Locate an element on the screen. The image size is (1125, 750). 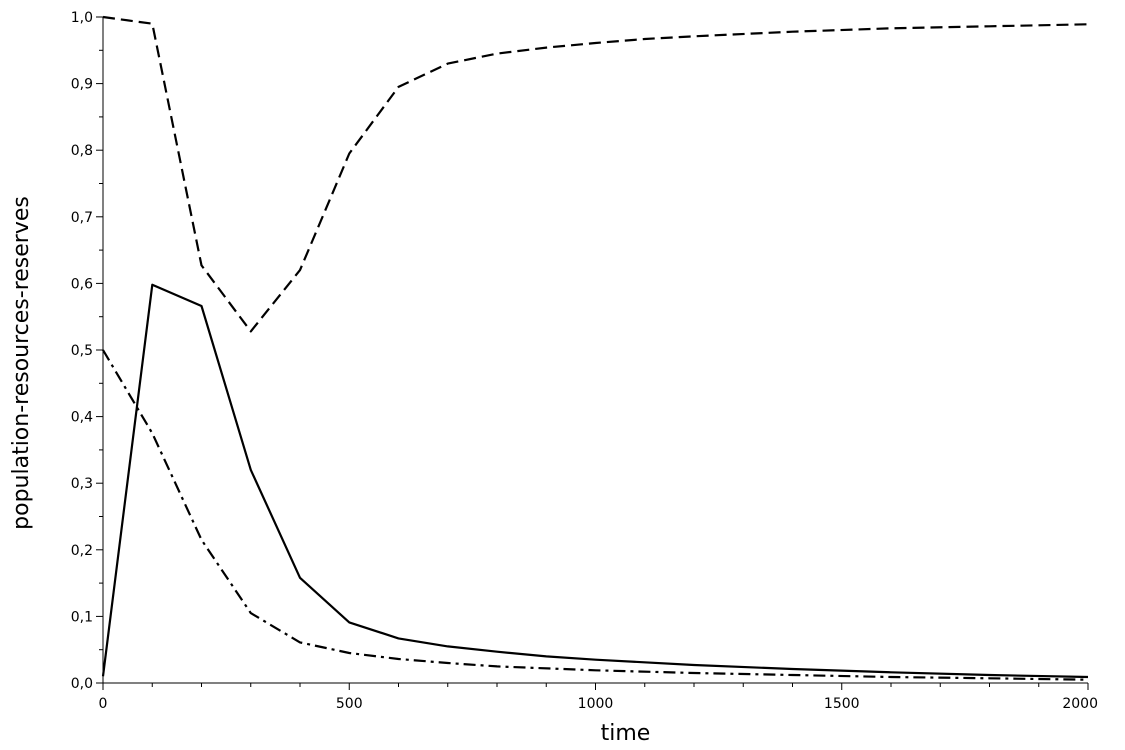
y-axis-ticks: 0,0 0,1 0,2 0,3 0,4 0,5 0,6 0,7 0,8 0,9 1,0 is located at coordinates (87, 351).